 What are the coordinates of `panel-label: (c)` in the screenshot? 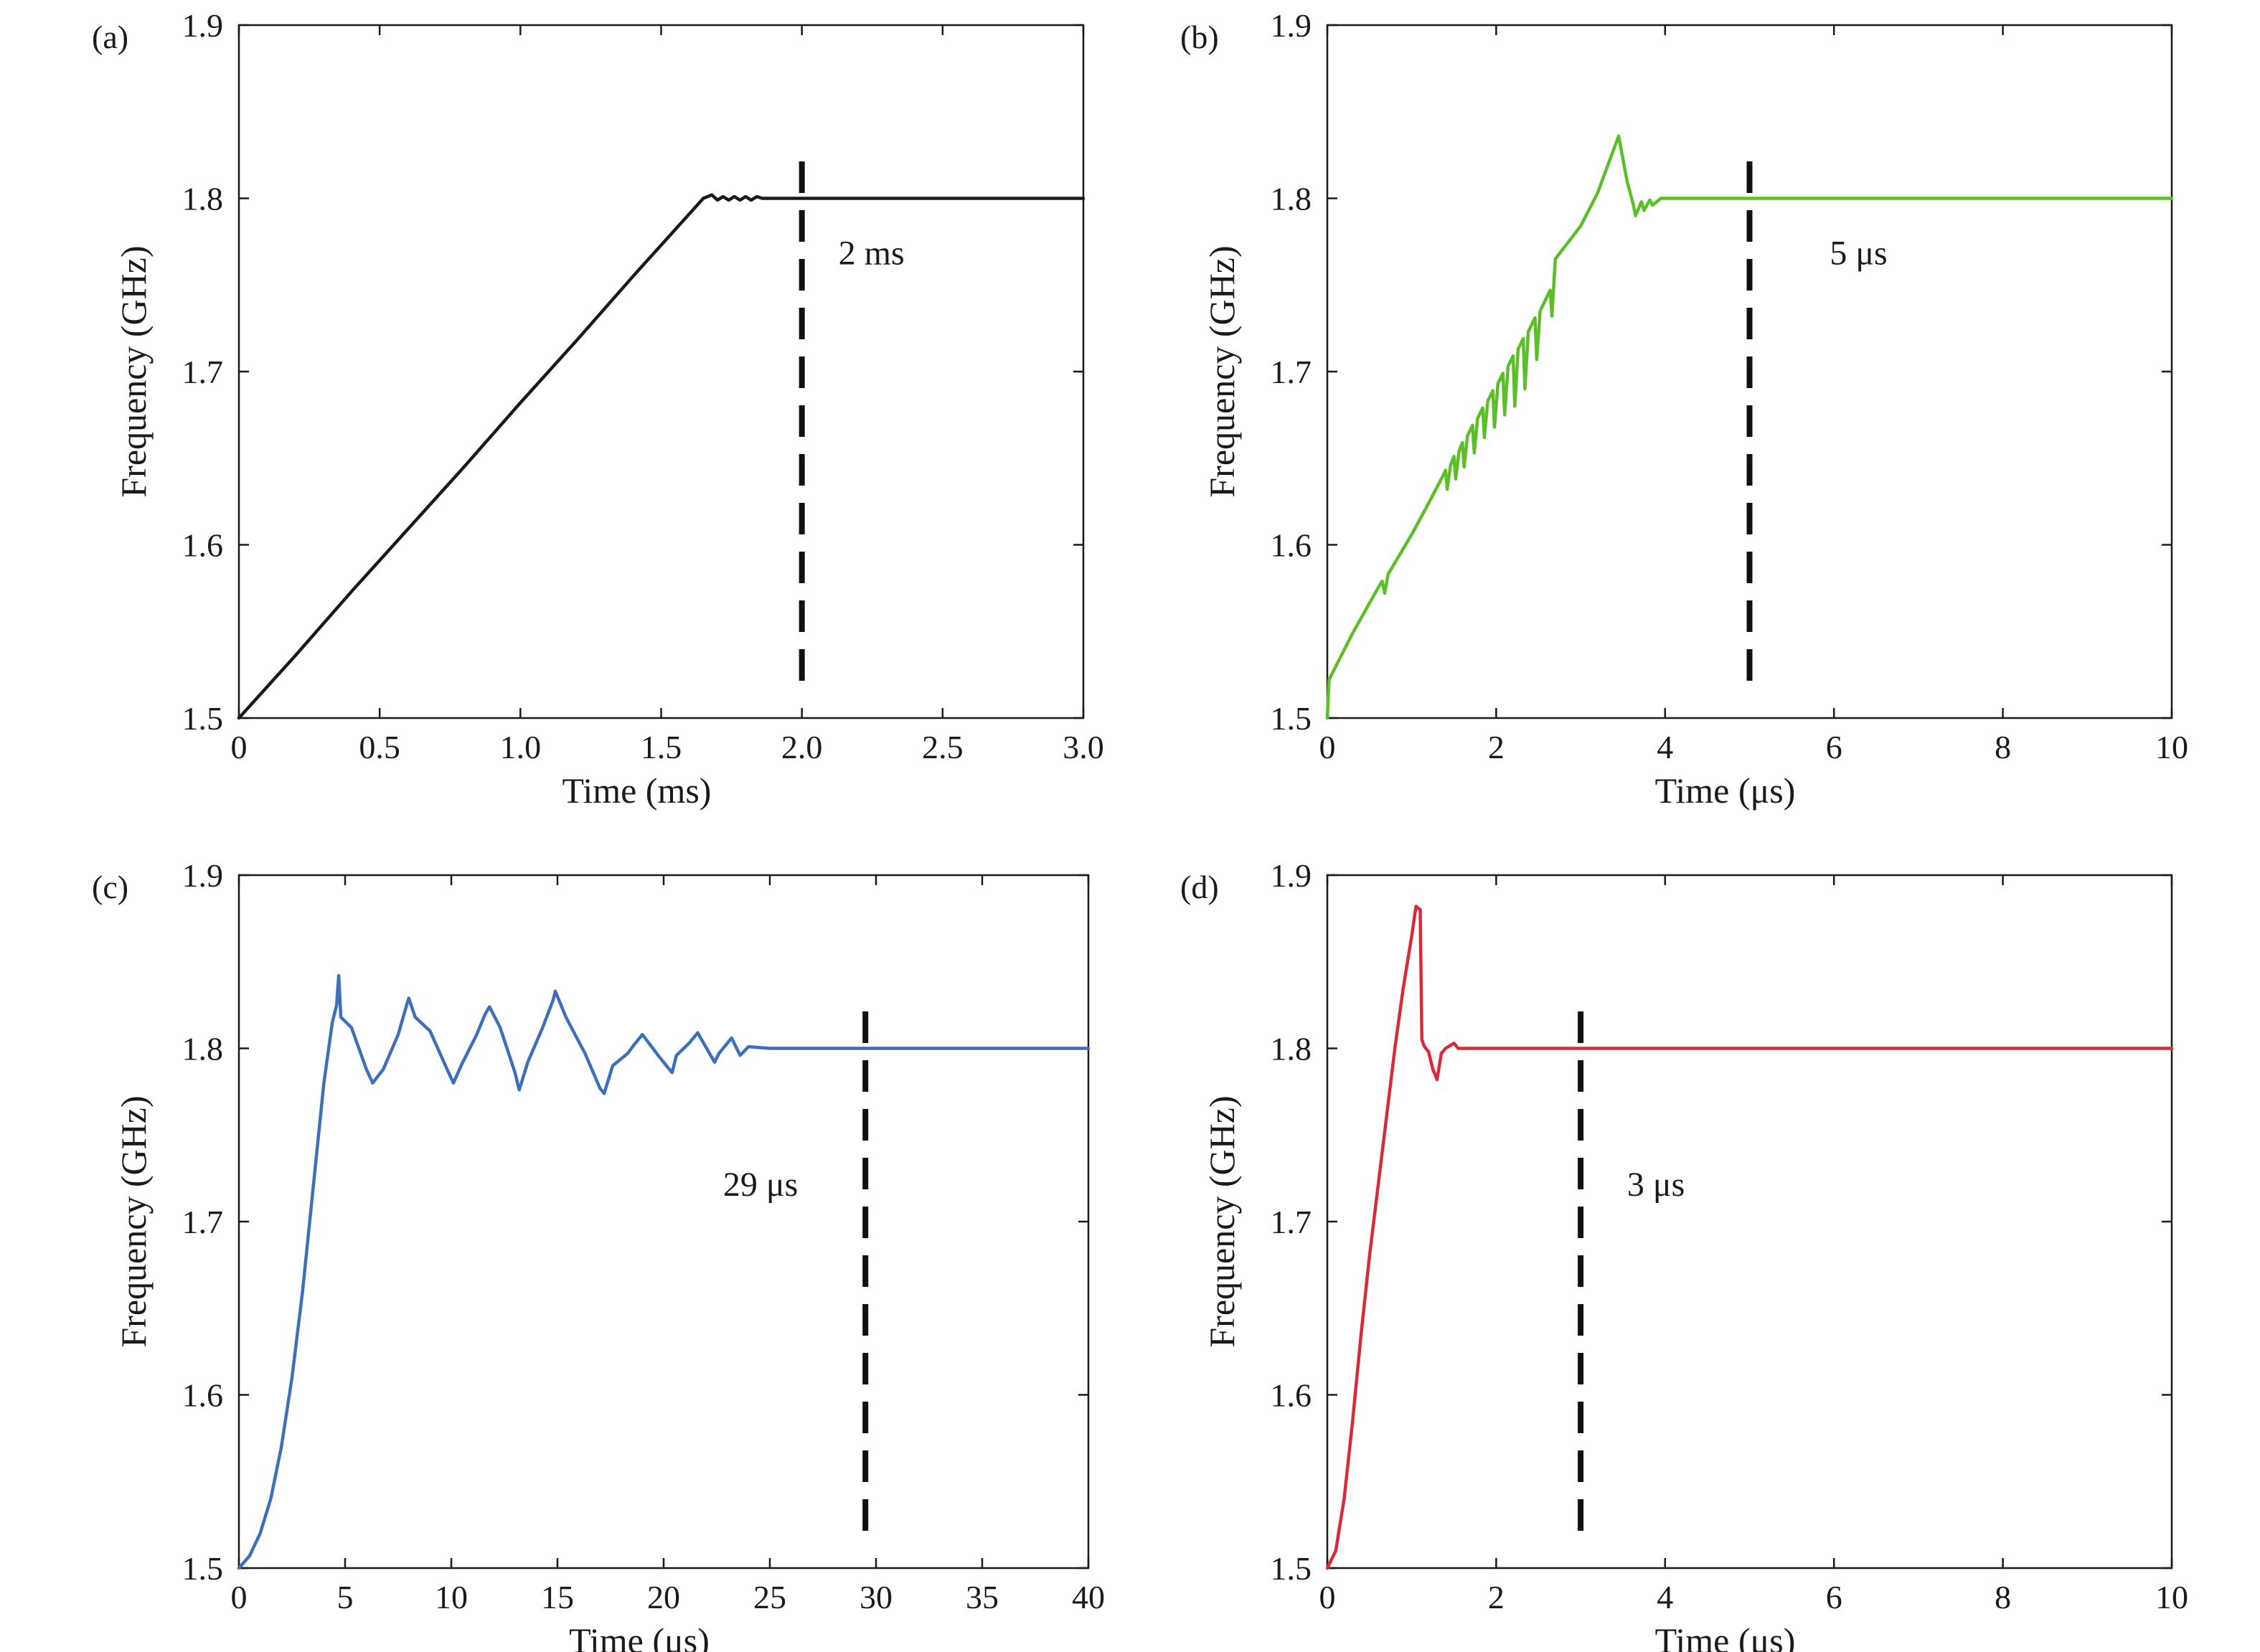 It's located at (110, 887).